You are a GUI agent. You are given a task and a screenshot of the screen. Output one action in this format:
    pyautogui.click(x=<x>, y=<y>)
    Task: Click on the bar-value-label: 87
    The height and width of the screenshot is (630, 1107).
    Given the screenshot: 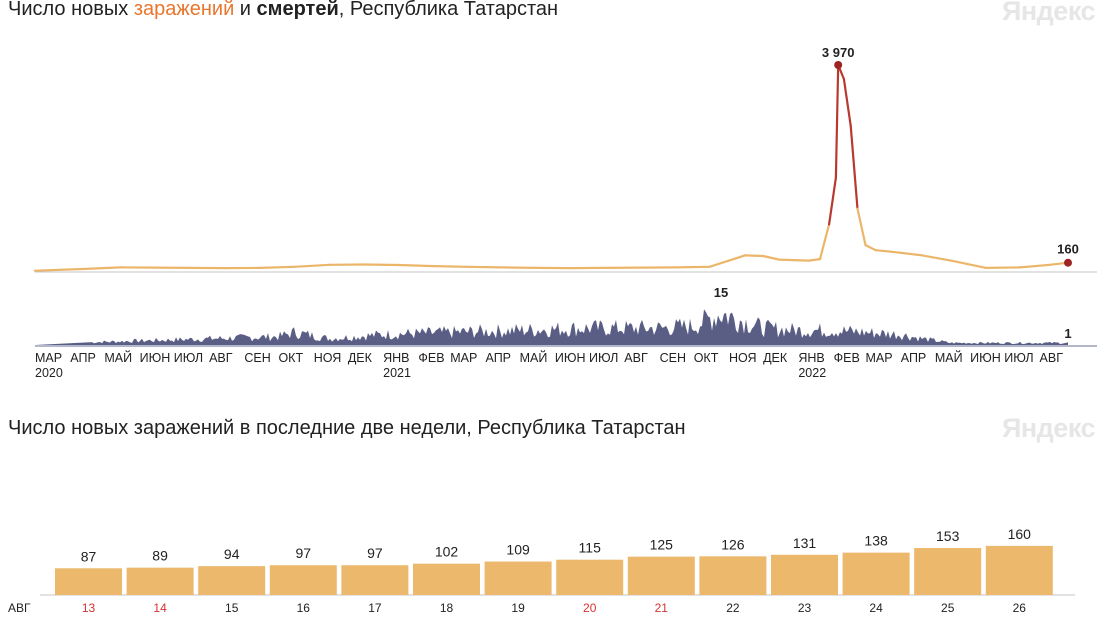 What is the action you would take?
    pyautogui.click(x=89, y=556)
    